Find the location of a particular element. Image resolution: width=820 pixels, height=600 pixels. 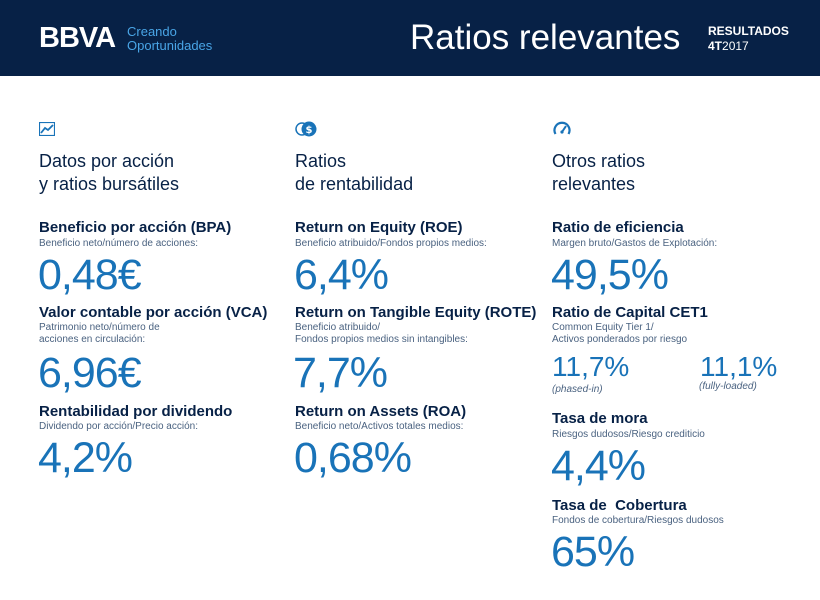

metric-desc-line-1: Patrimonio neto/número de is located at coordinates (99, 327).